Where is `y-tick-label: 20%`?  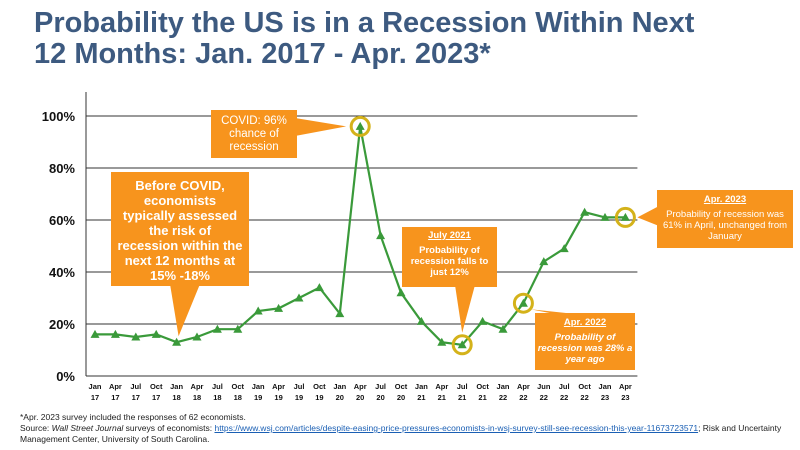 y-tick-label: 20% is located at coordinates (62, 324).